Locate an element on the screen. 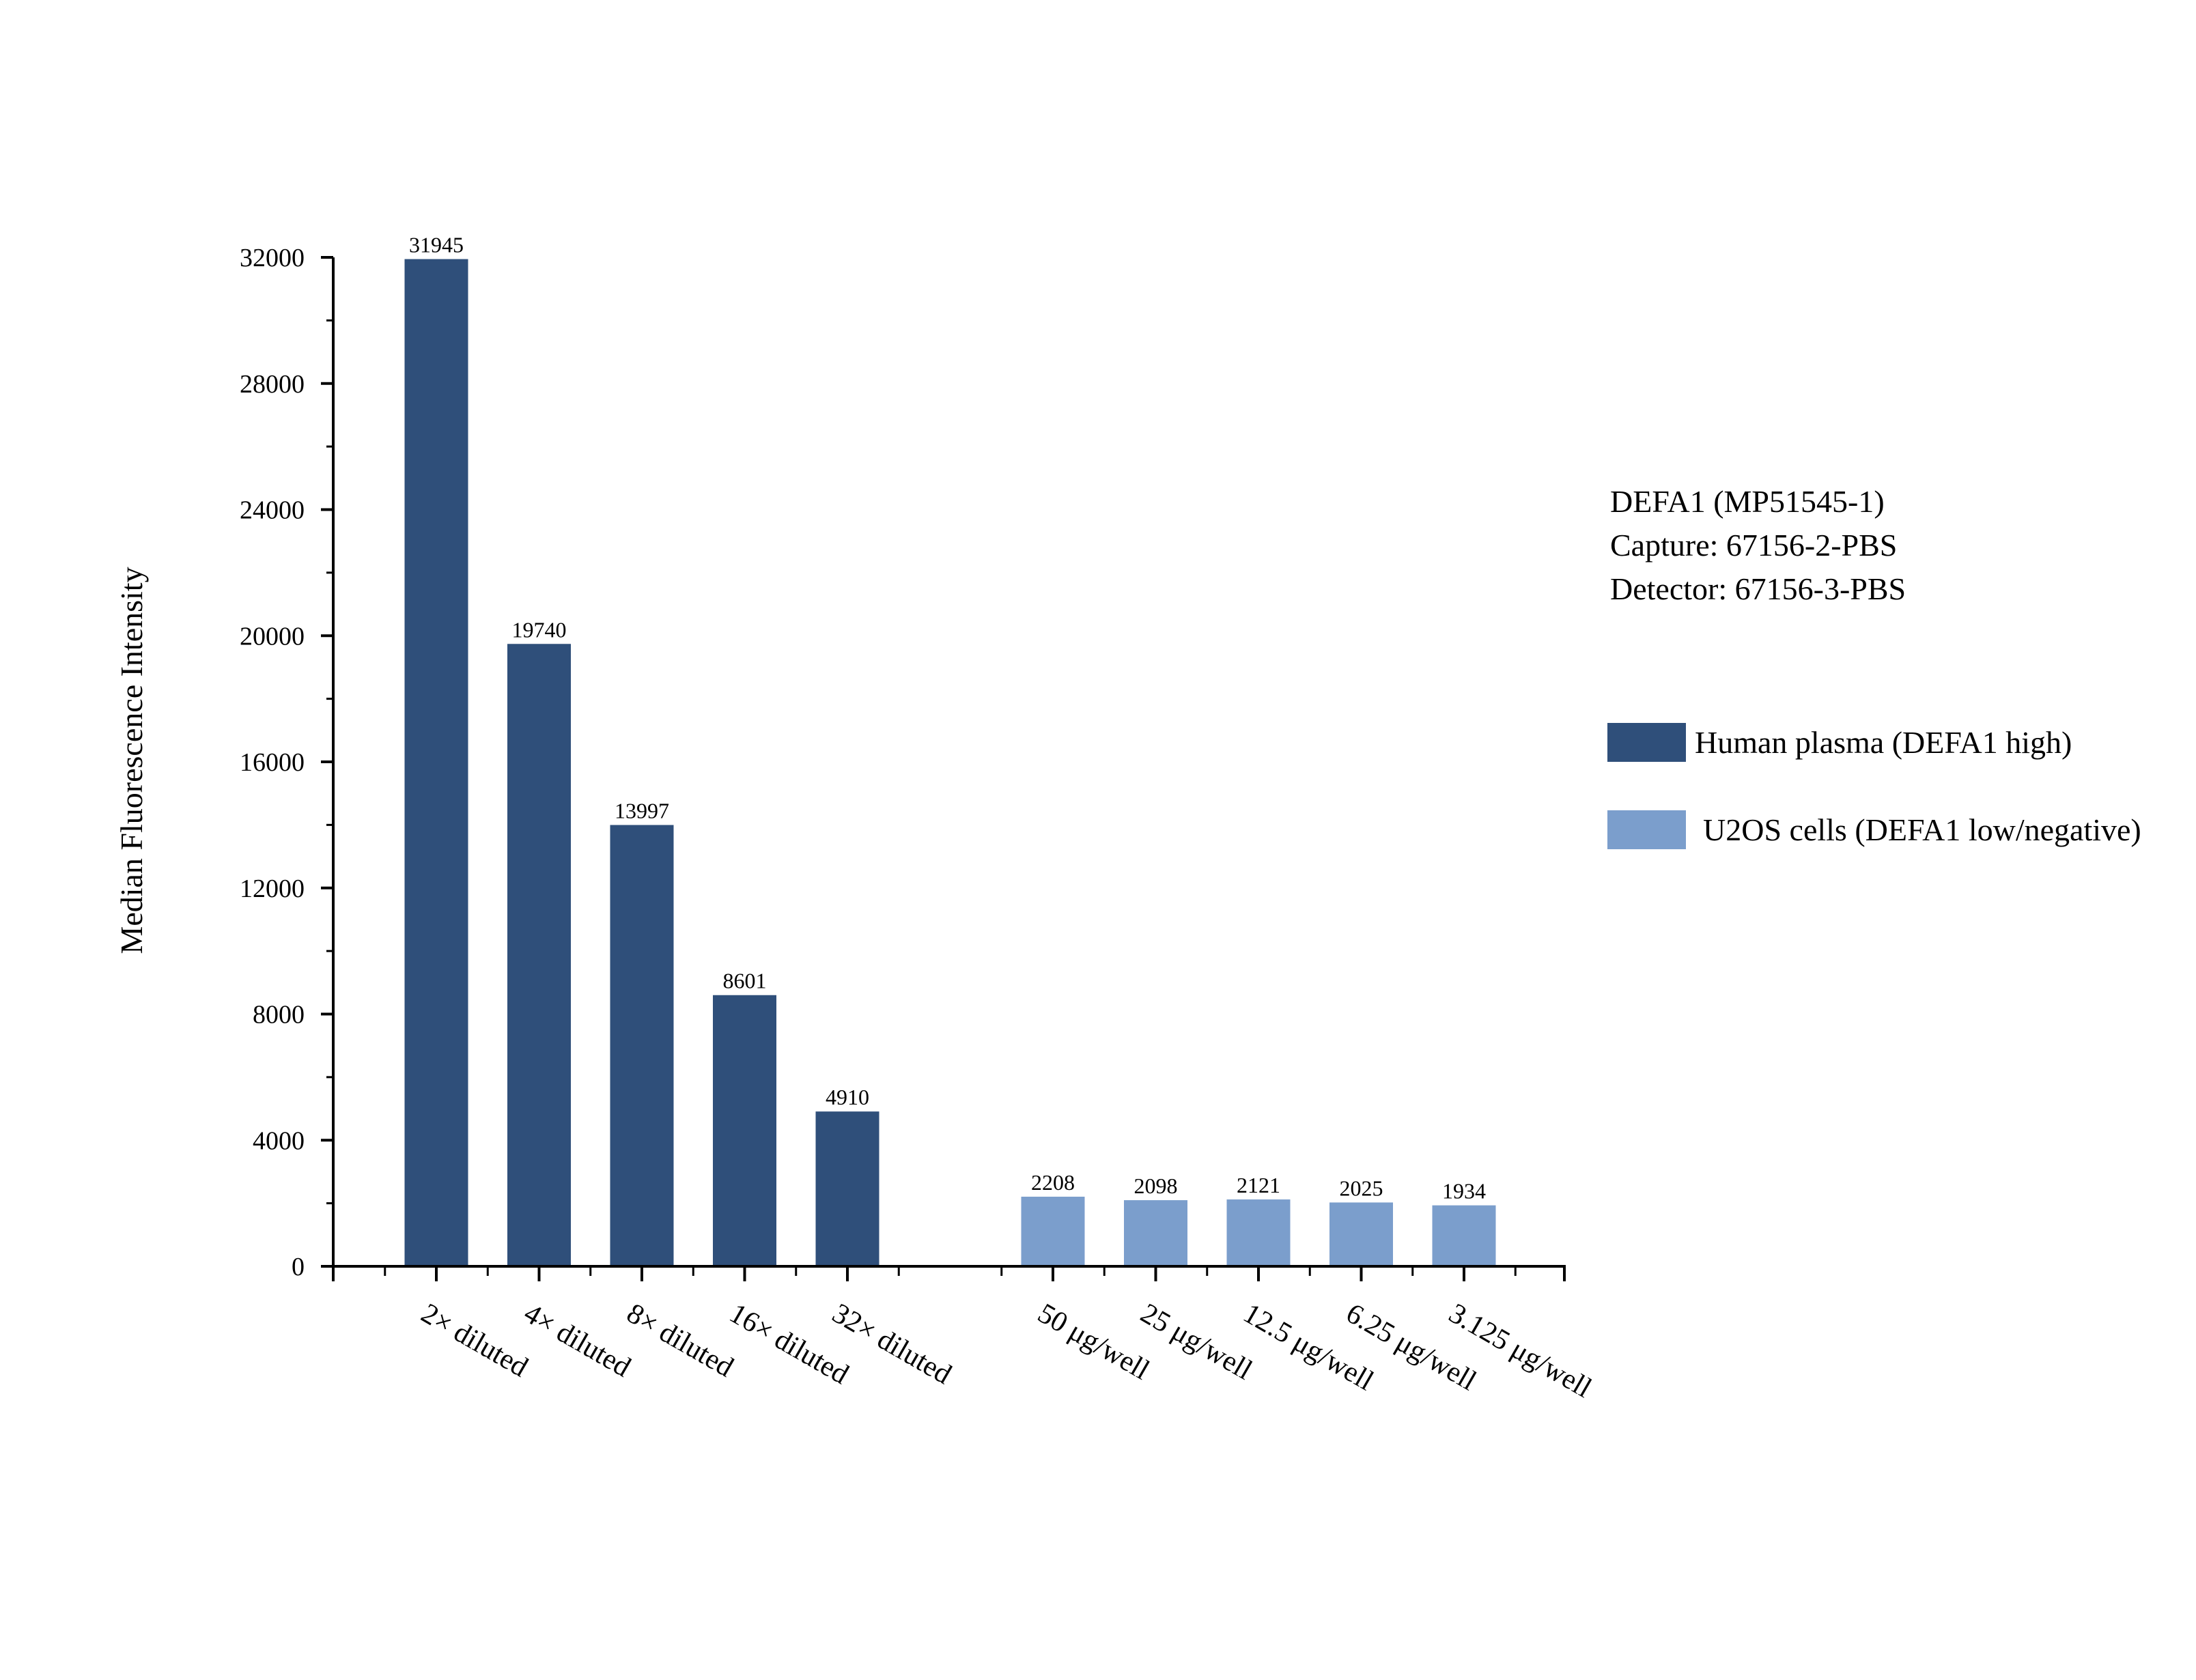  y-tick-label: 8000 is located at coordinates (279, 1015).